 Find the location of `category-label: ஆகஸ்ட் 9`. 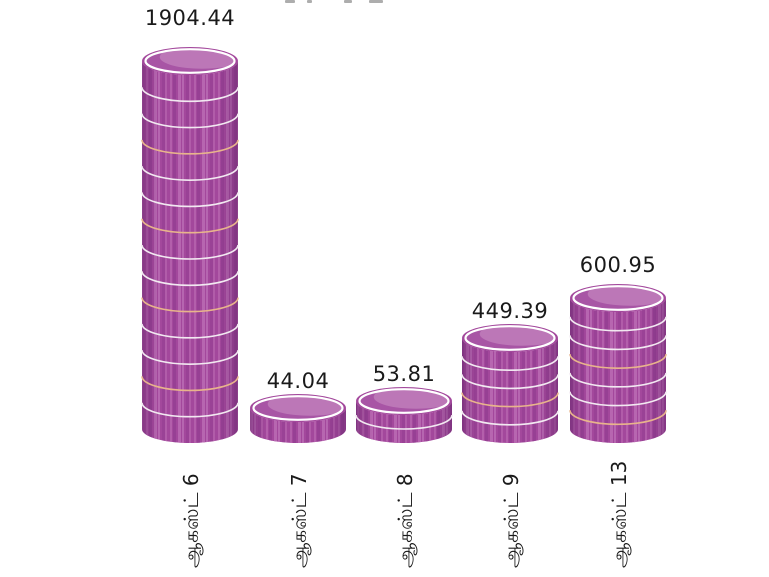

category-label: ஆகஸ்ட் 9 is located at coordinates (511, 520).